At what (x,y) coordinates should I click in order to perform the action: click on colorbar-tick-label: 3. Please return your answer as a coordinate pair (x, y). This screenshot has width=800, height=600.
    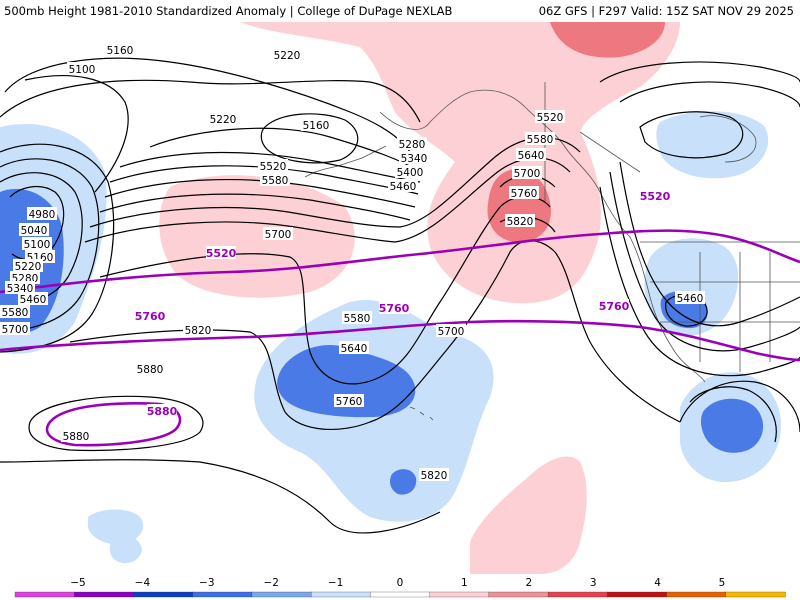
    Looking at the image, I should click on (593, 583).